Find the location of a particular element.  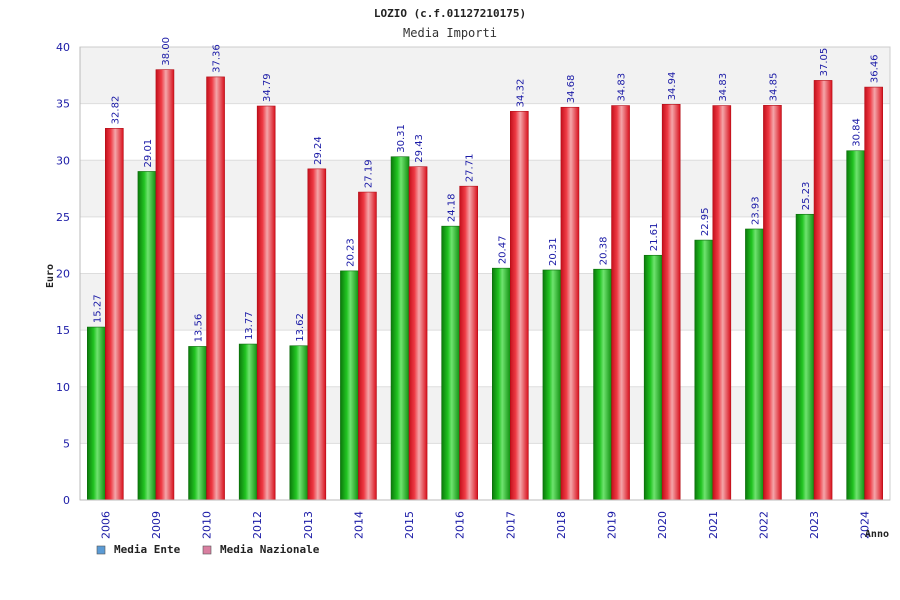

x-tick-label: 2024 is located at coordinates (865, 525).